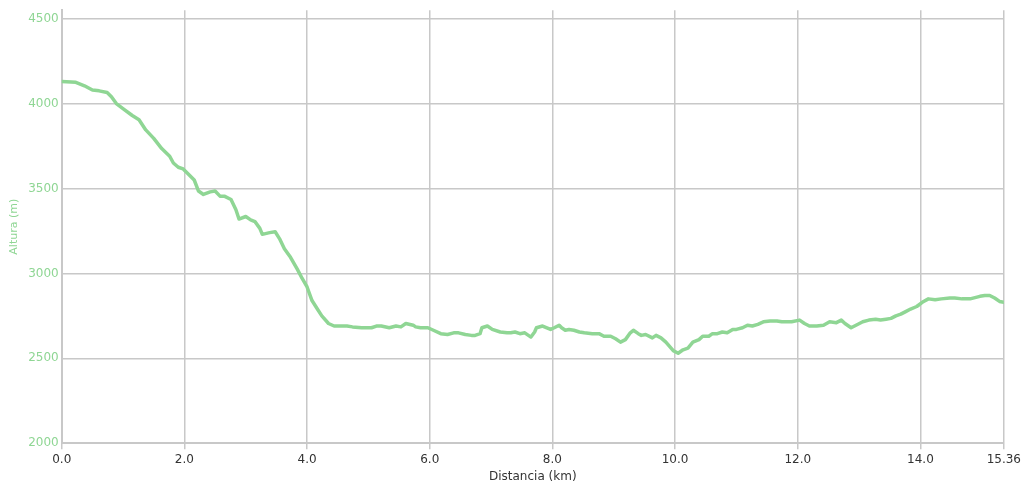 The image size is (1024, 484). I want to click on x-tick-label: 8.0, so click(552, 458).